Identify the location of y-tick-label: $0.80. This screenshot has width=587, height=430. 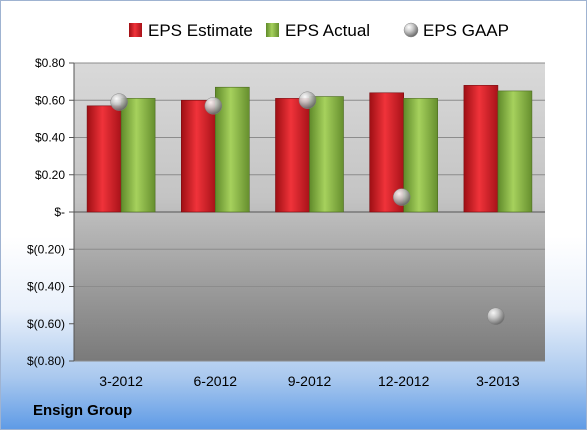
(50, 63).